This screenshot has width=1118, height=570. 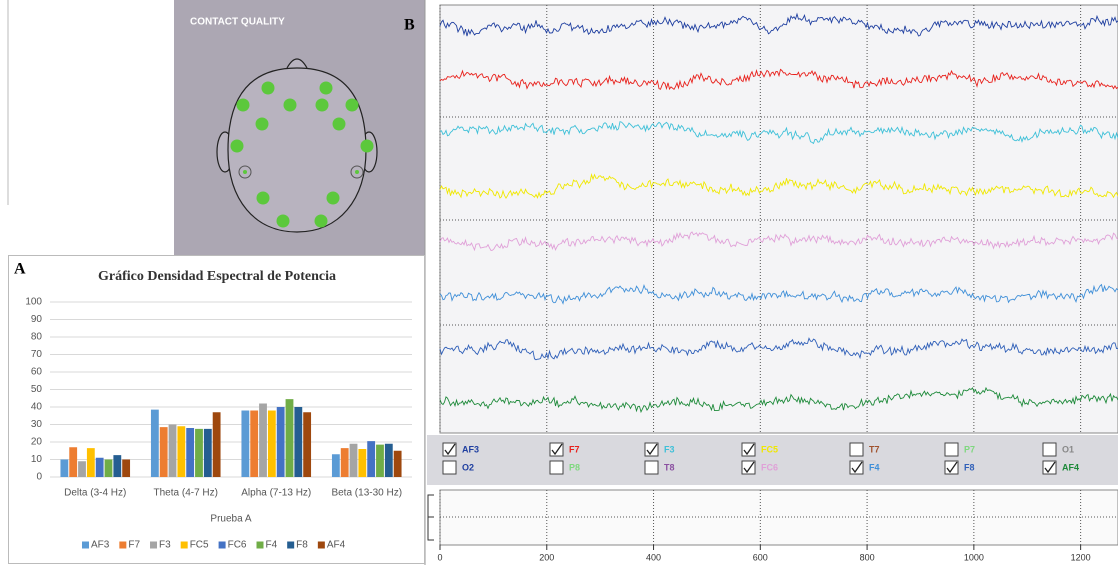 I want to click on channel-label: FC6, so click(x=769, y=467).